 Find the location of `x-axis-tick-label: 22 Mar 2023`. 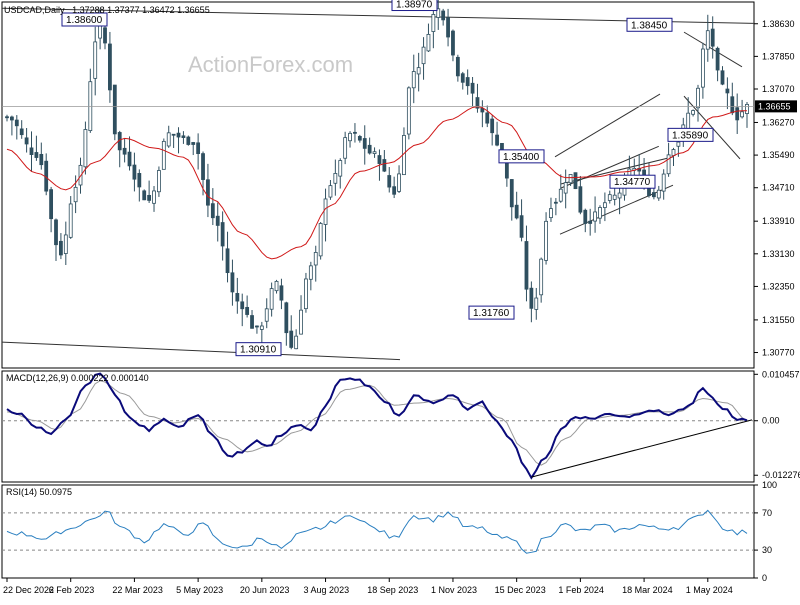

x-axis-tick-label: 22 Mar 2023 is located at coordinates (137, 590).